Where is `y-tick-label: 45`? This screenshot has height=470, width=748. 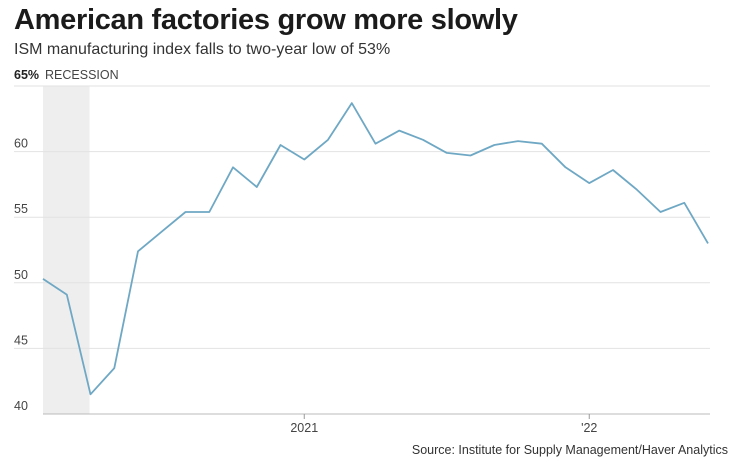 y-tick-label: 45 is located at coordinates (21, 340).